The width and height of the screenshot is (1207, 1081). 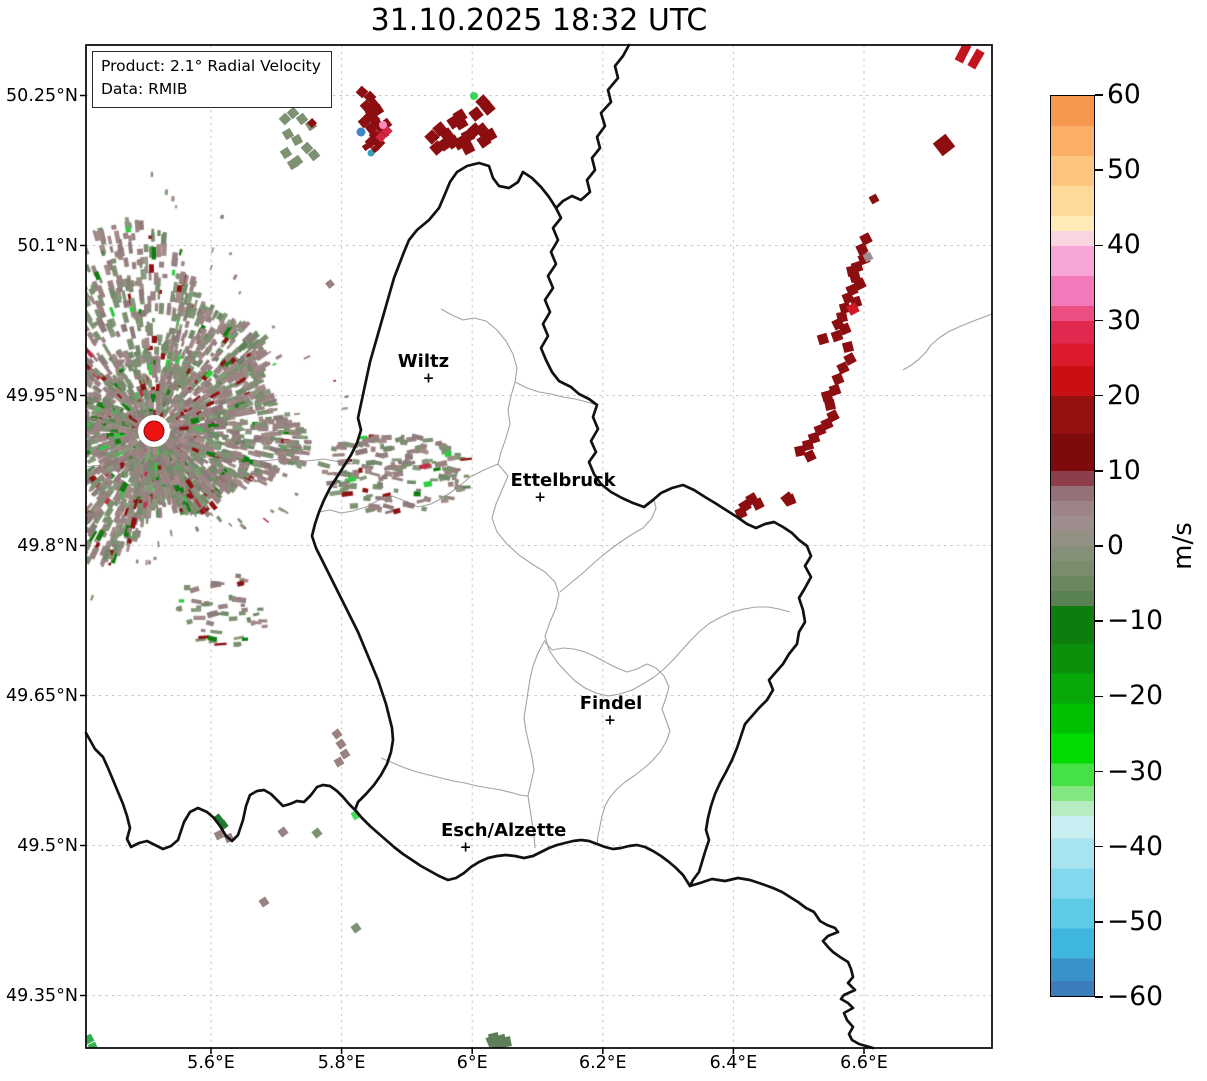 I want to click on product-info-box: Product: 2.1° Radial Velocity Data: RMIB, so click(x=212, y=79).